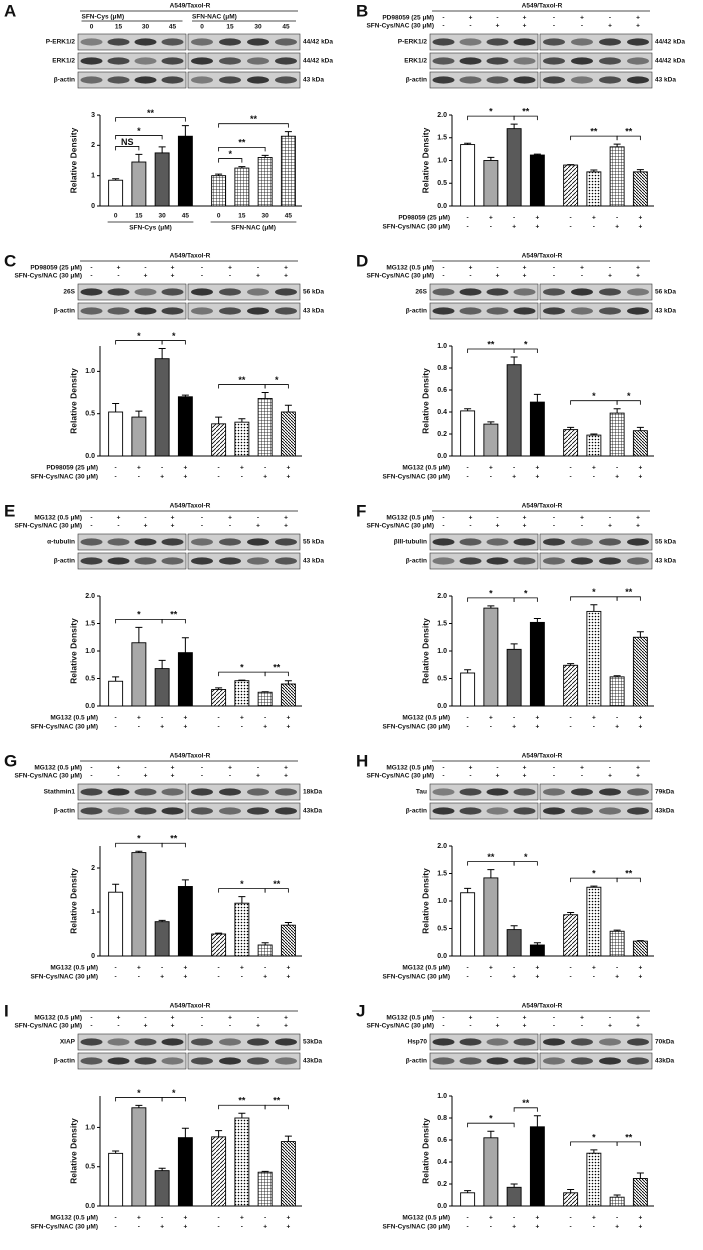 The image size is (703, 1250). What do you see at coordinates (665, 1042) in the screenshot?
I see `blot-size: 70kDa` at bounding box center [665, 1042].